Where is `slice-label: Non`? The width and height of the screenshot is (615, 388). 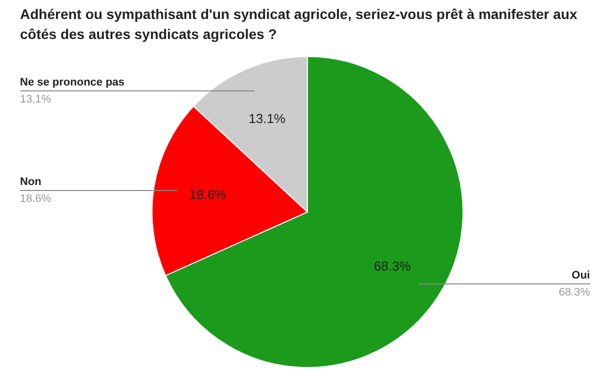 slice-label: Non is located at coordinates (31, 182).